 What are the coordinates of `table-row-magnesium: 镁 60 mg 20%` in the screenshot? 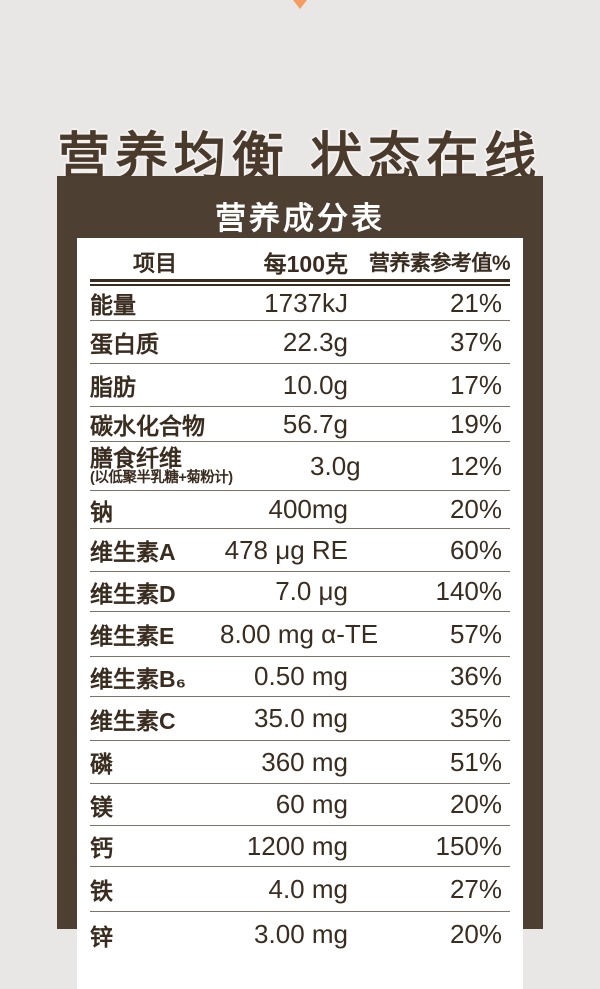 It's located at (300, 805).